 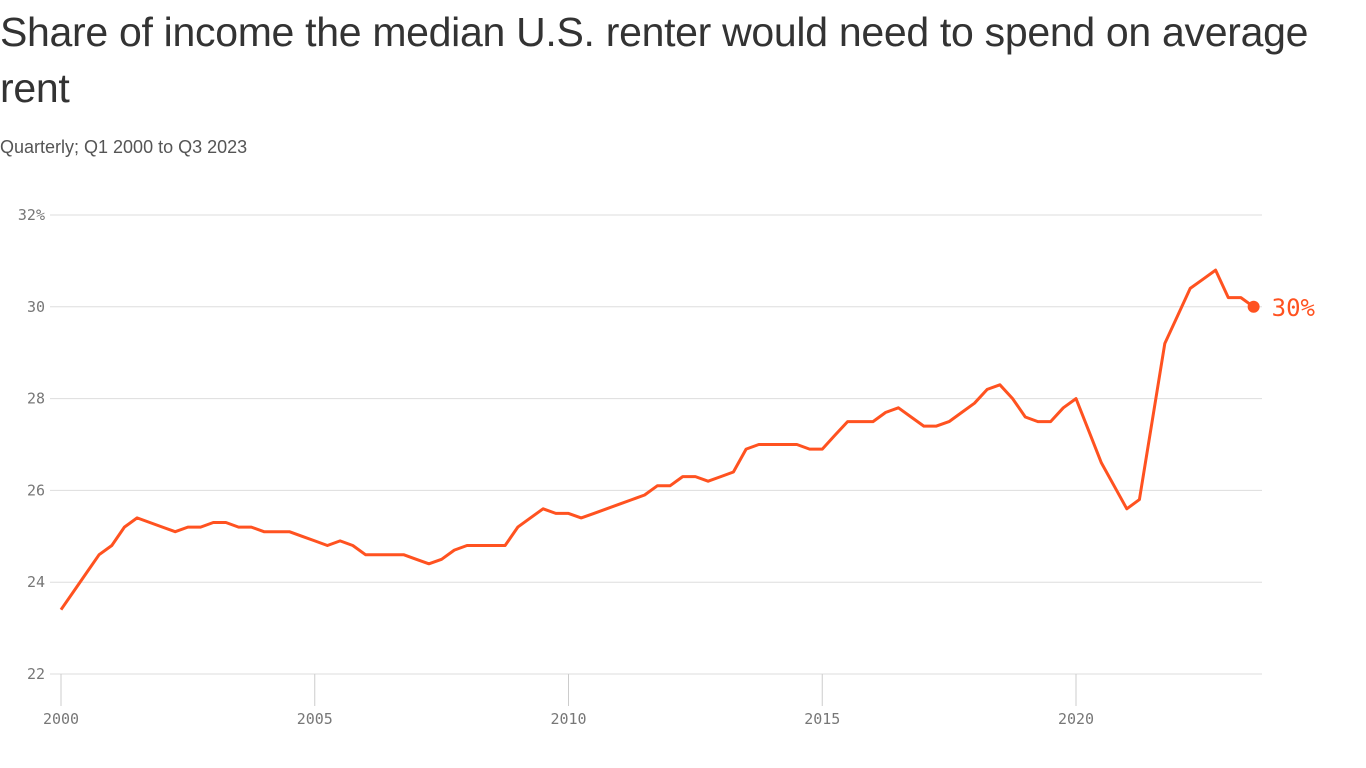 I want to click on y-tick-label: 22, so click(x=36, y=674).